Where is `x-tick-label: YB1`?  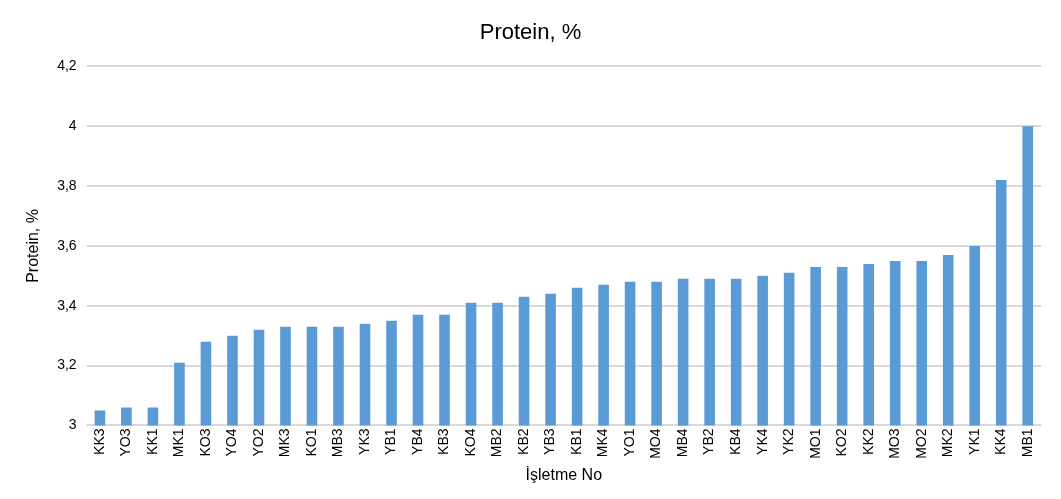 x-tick-label: YB1 is located at coordinates (390, 441).